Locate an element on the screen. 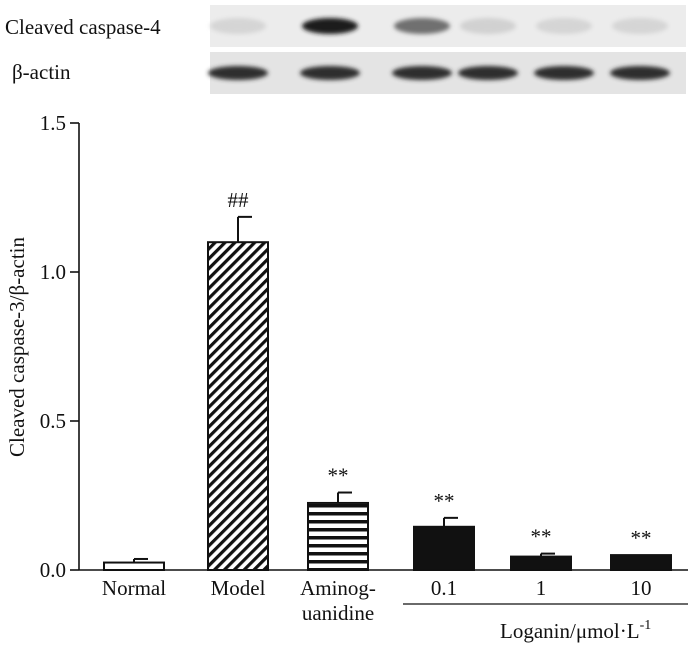 The height and width of the screenshot is (649, 700). group-label: Loganin/μmol·L-1 is located at coordinates (575, 630).